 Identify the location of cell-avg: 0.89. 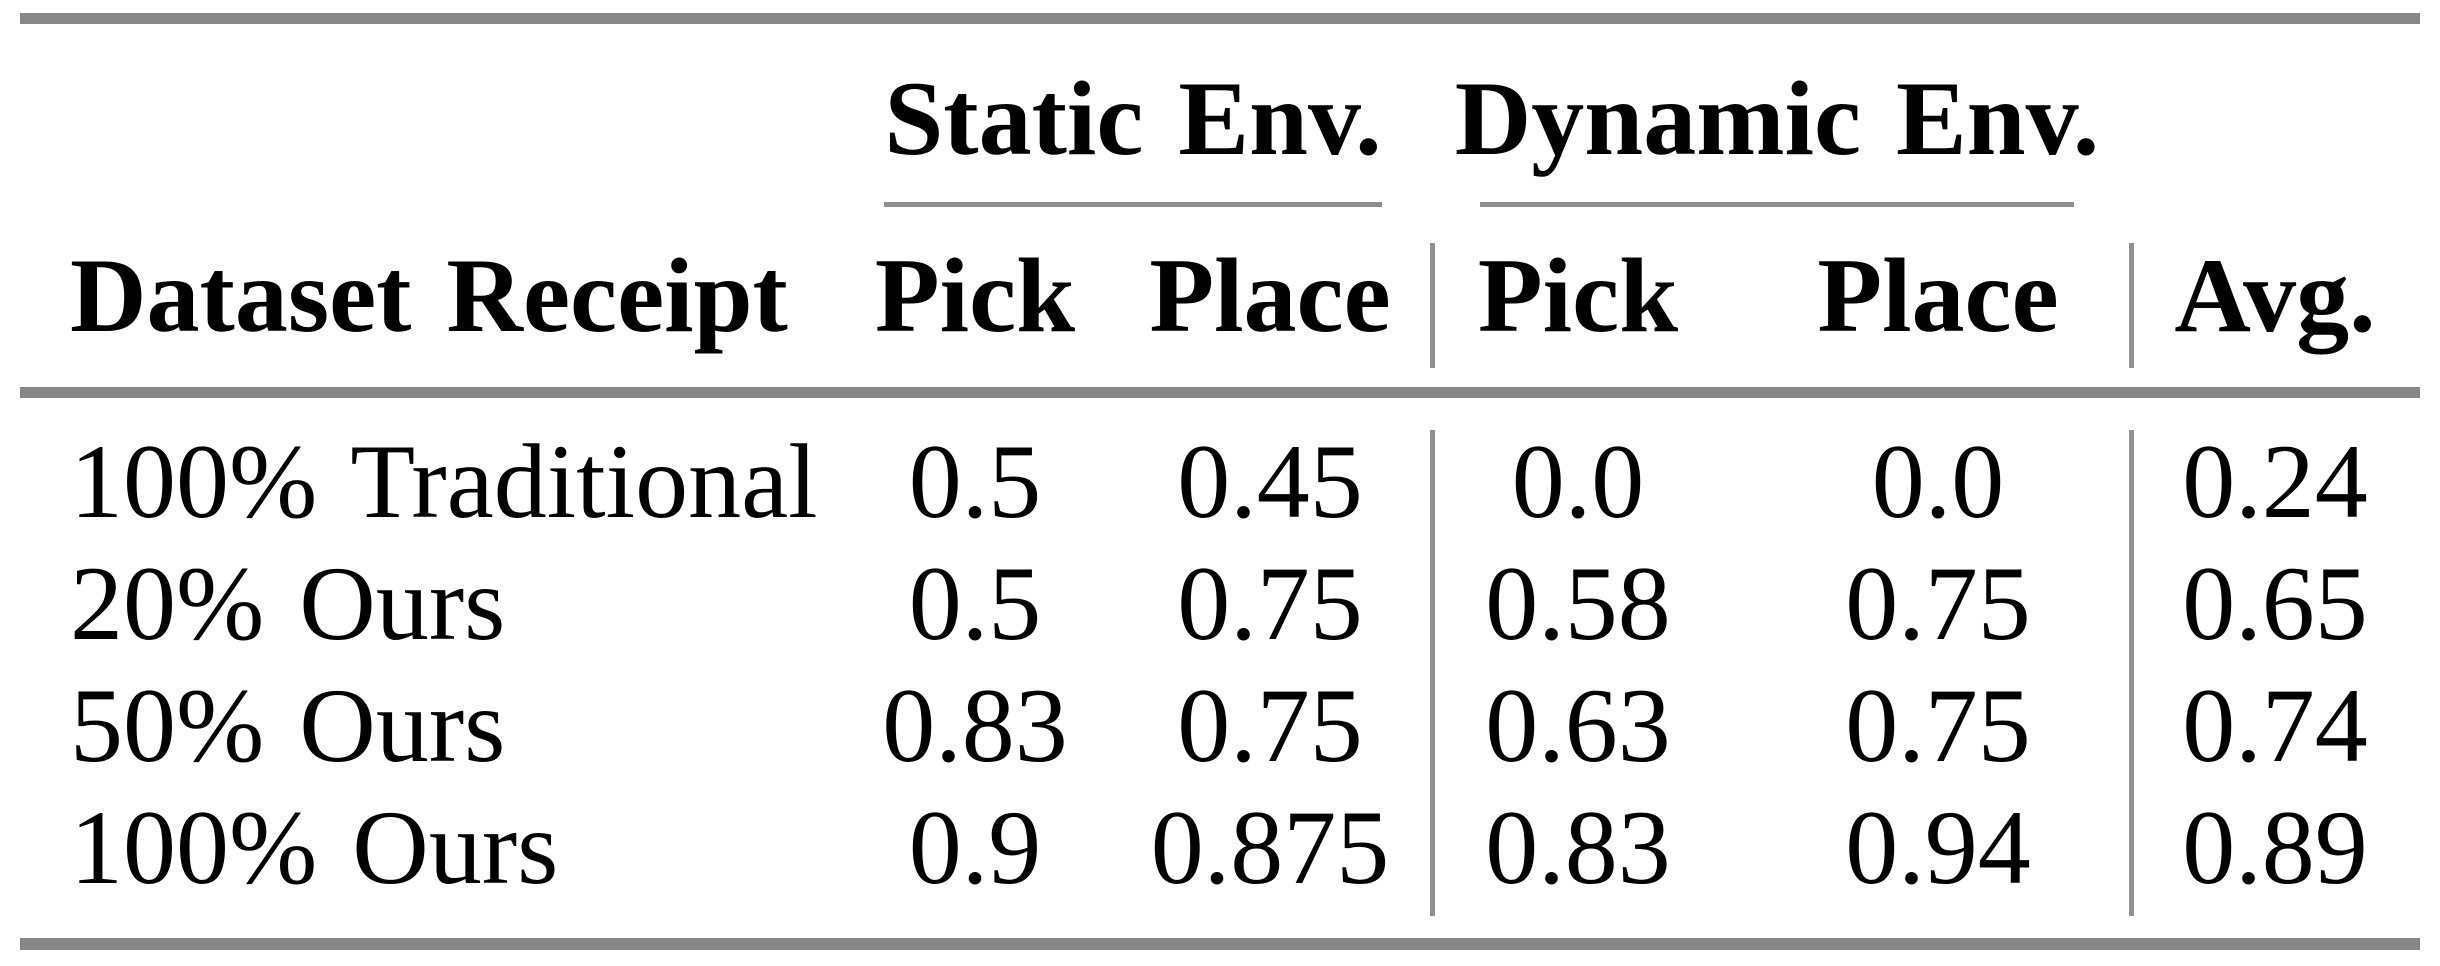
(2275, 847).